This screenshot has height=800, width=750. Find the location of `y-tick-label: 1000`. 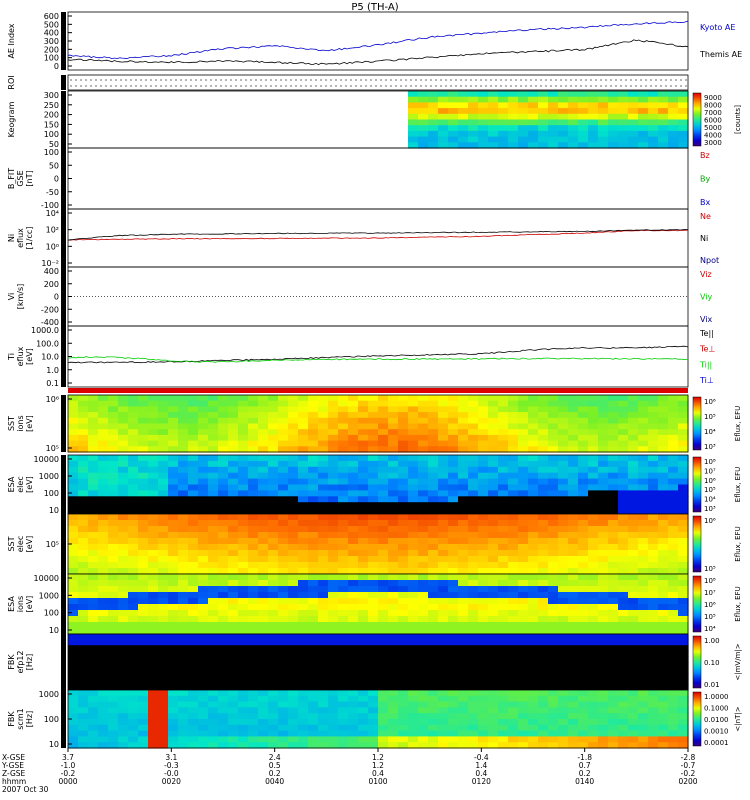

y-tick-label: 1000 is located at coordinates (49, 476).